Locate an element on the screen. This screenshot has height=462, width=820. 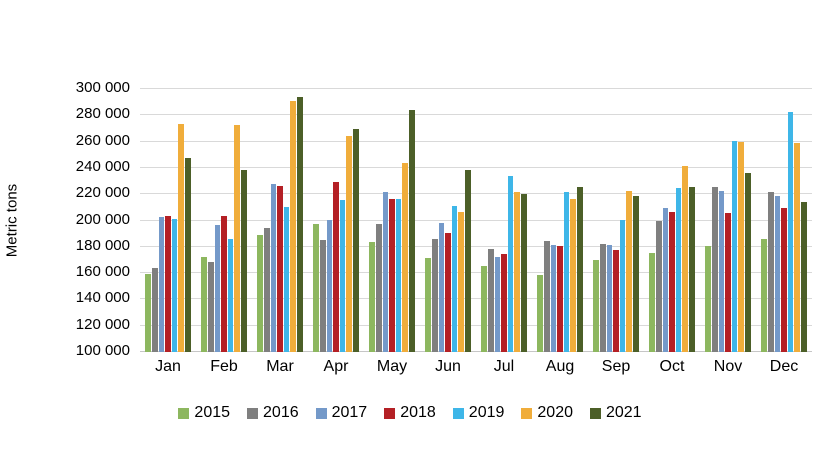
bar-2015-oct is located at coordinates (652, 302).